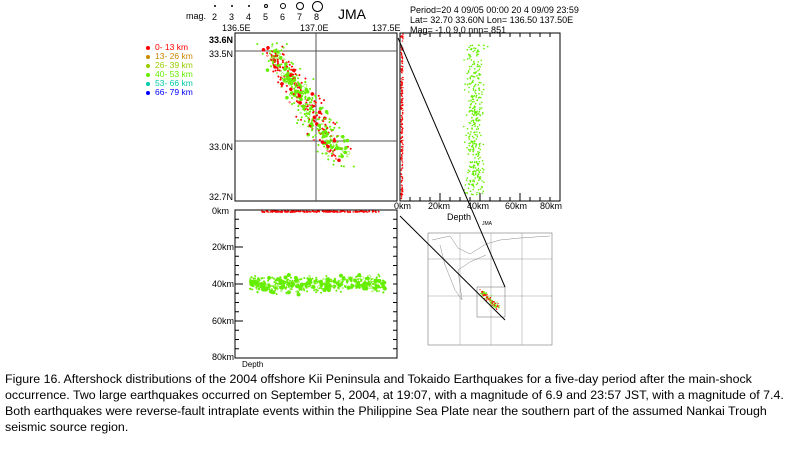  What do you see at coordinates (516, 206) in the screenshot?
I see `depth-x-tick: 60km` at bounding box center [516, 206].